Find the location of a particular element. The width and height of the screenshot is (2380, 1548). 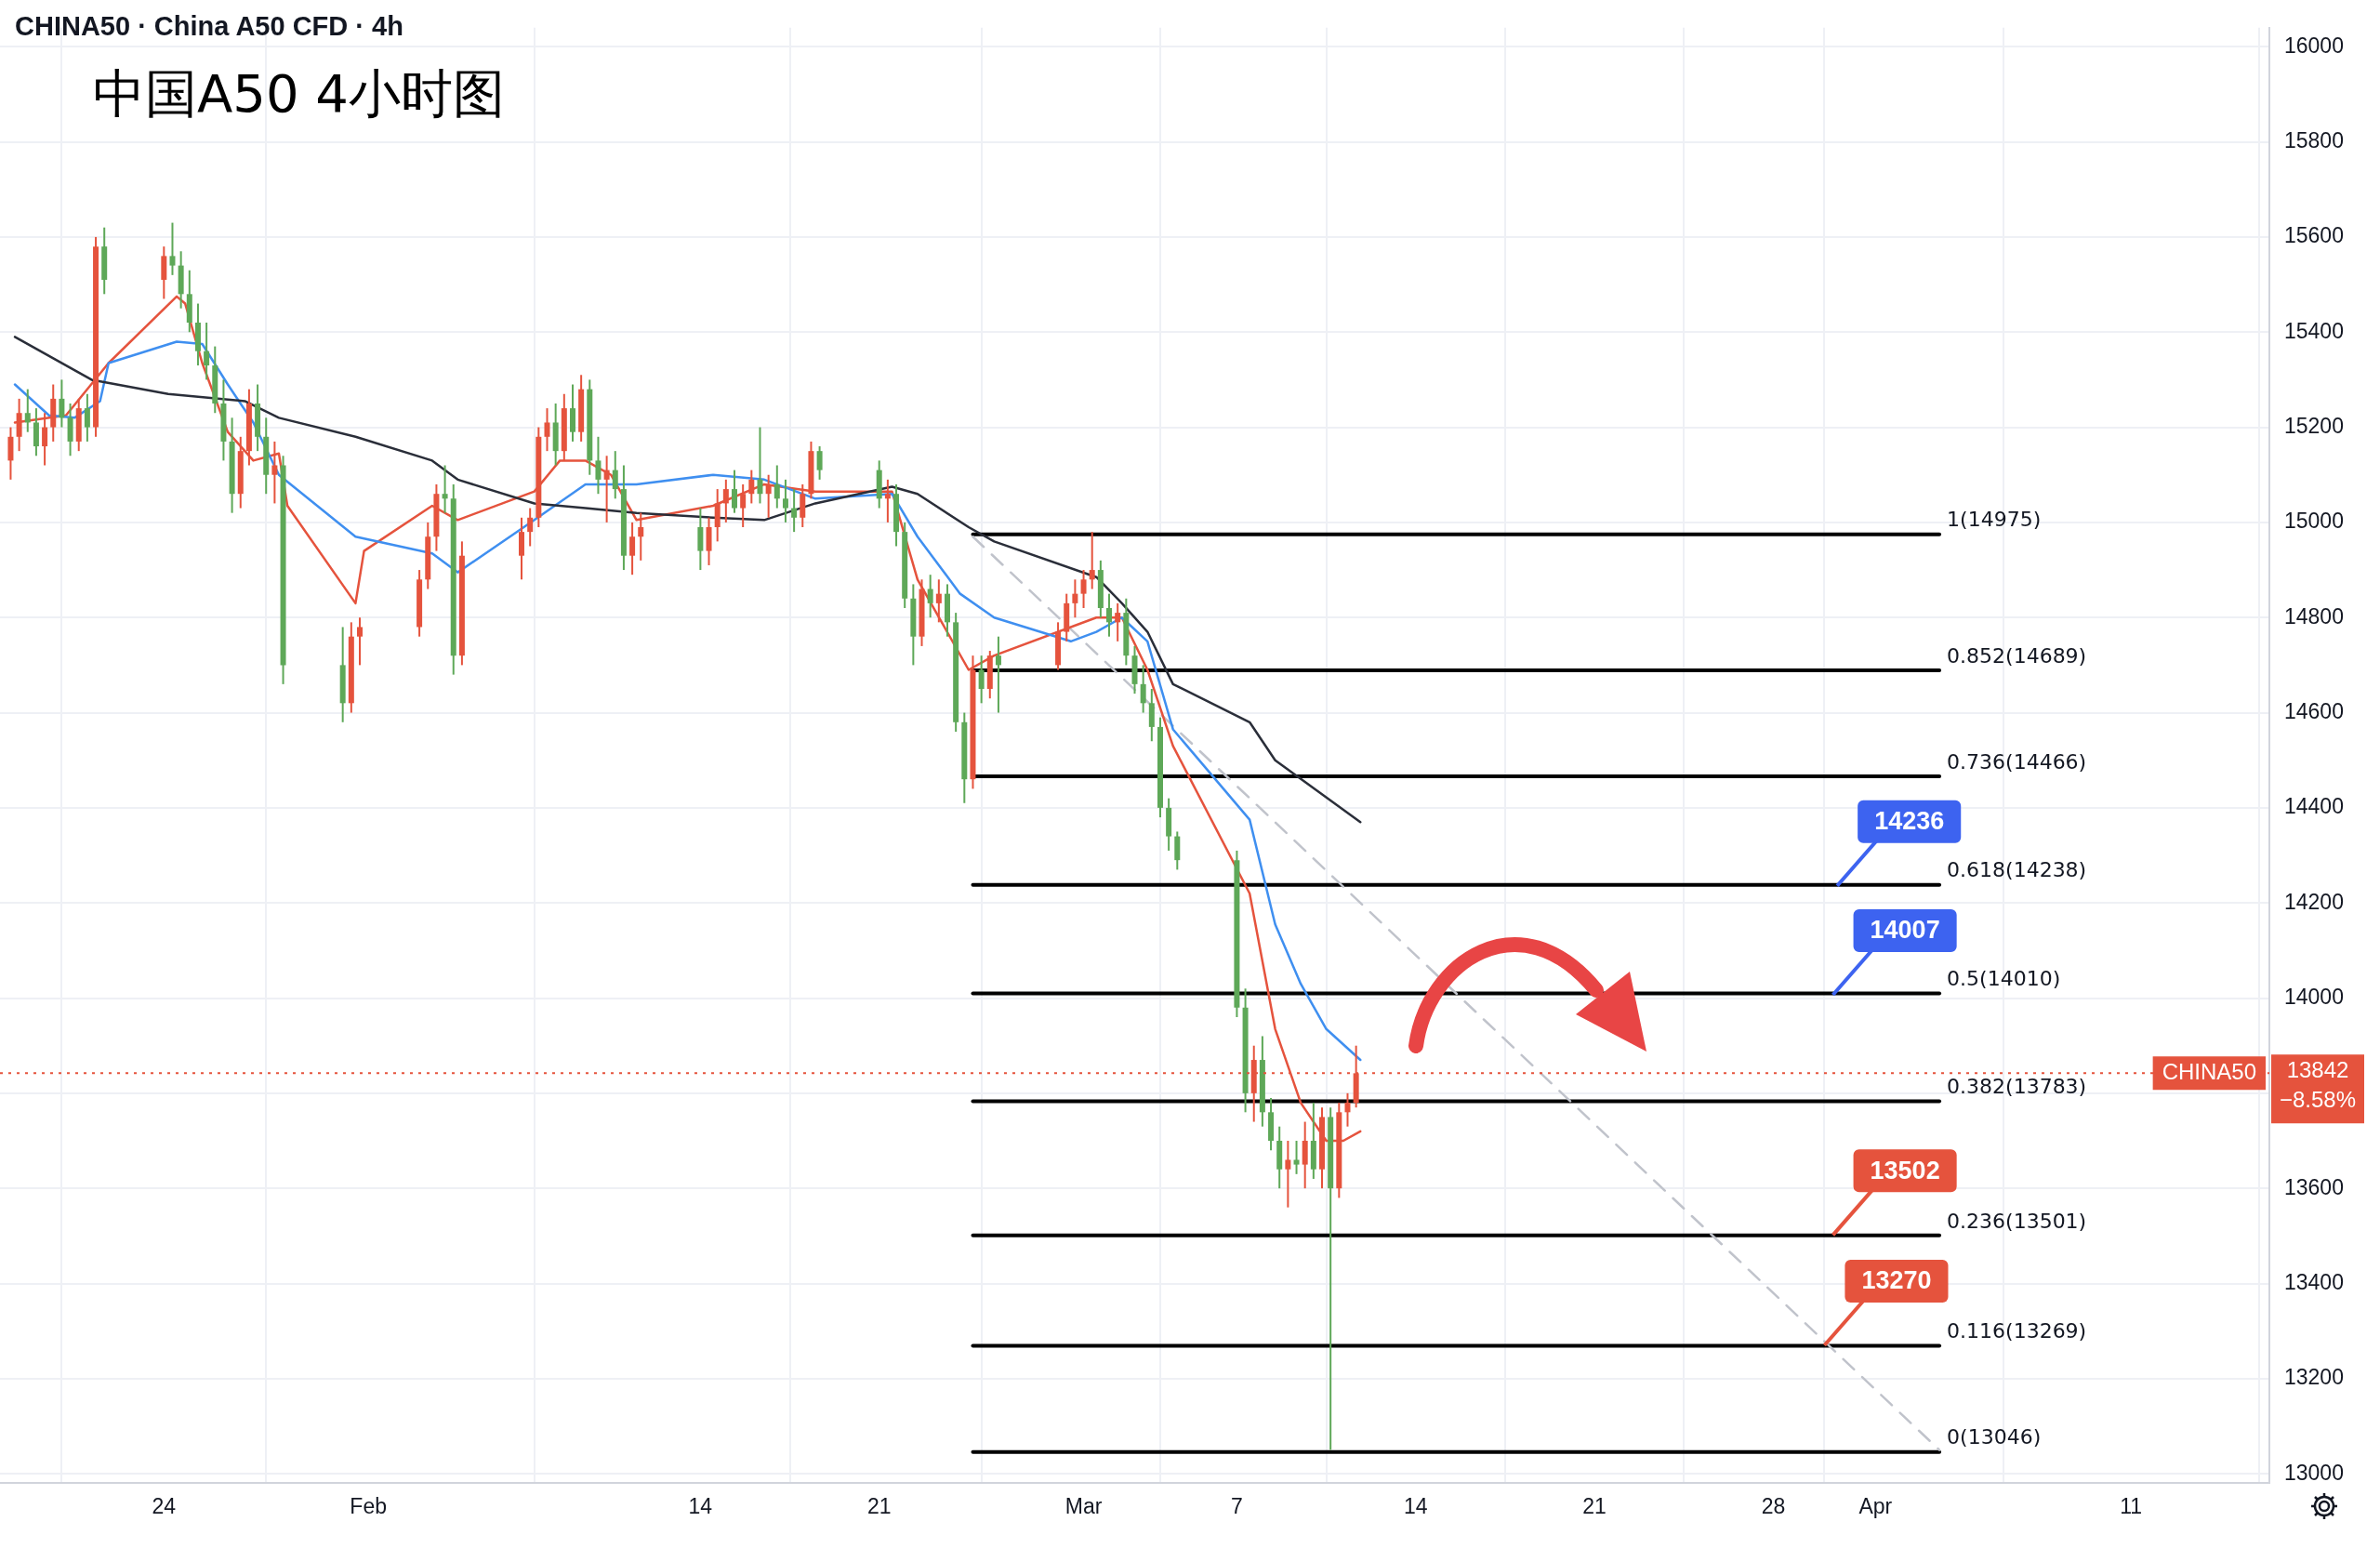

annotation: 13270 is located at coordinates (1896, 1280).